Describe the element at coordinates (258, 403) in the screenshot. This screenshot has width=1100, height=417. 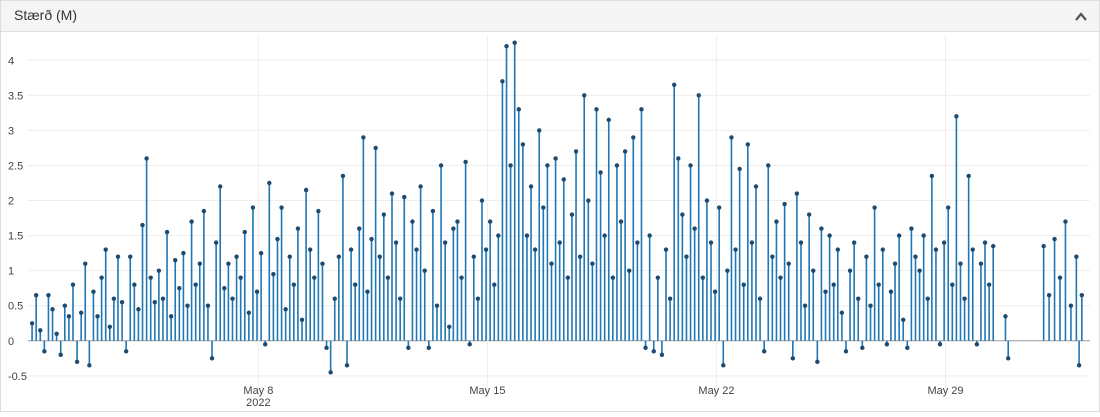
I see `x-year-label: 2022` at that location.